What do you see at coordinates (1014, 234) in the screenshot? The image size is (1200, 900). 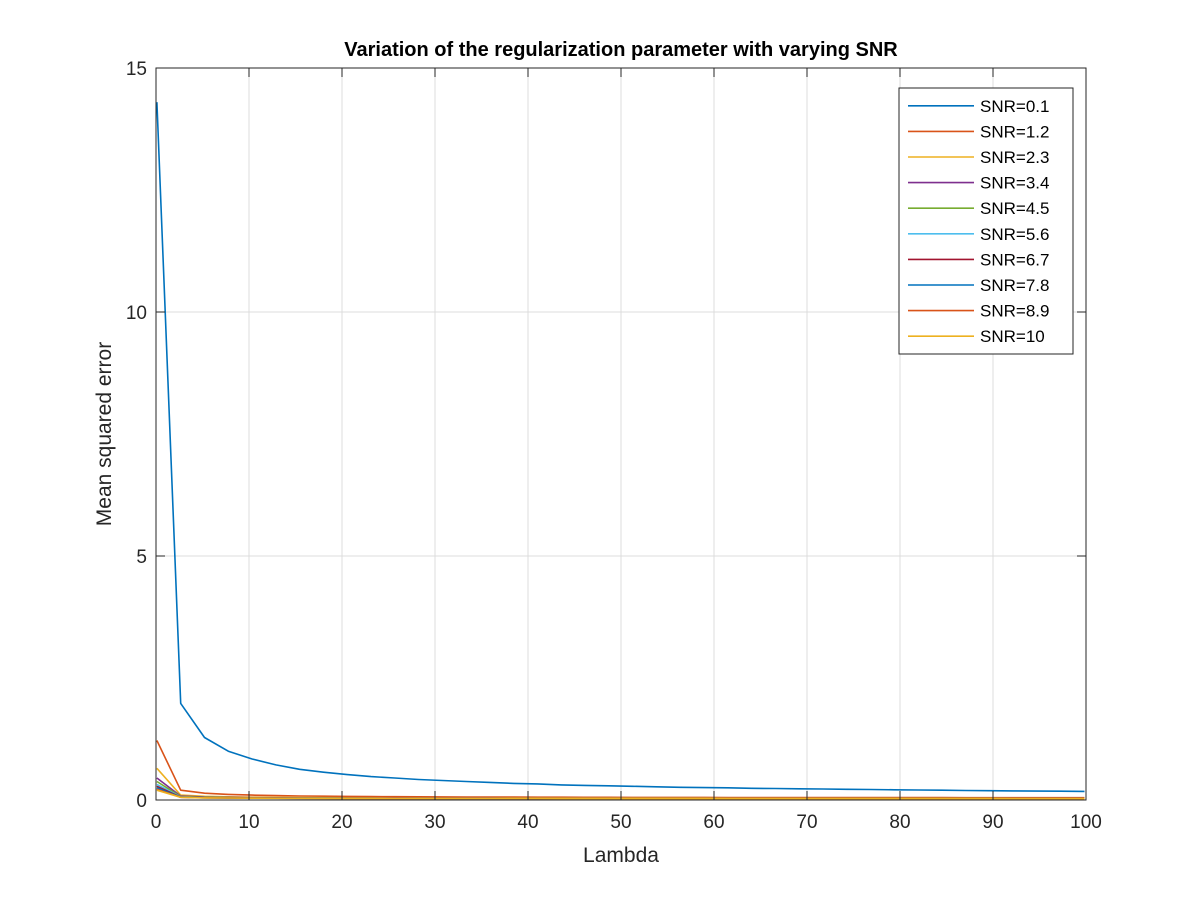 I see `legend-label: SNR=5.6` at bounding box center [1014, 234].